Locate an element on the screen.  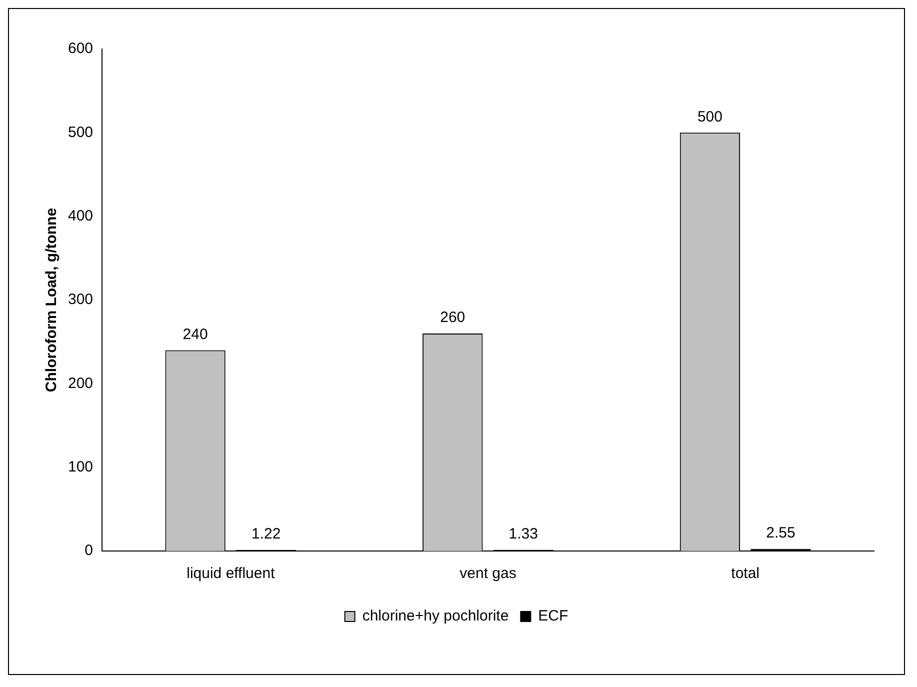
data-label: 1.22 is located at coordinates (266, 534).